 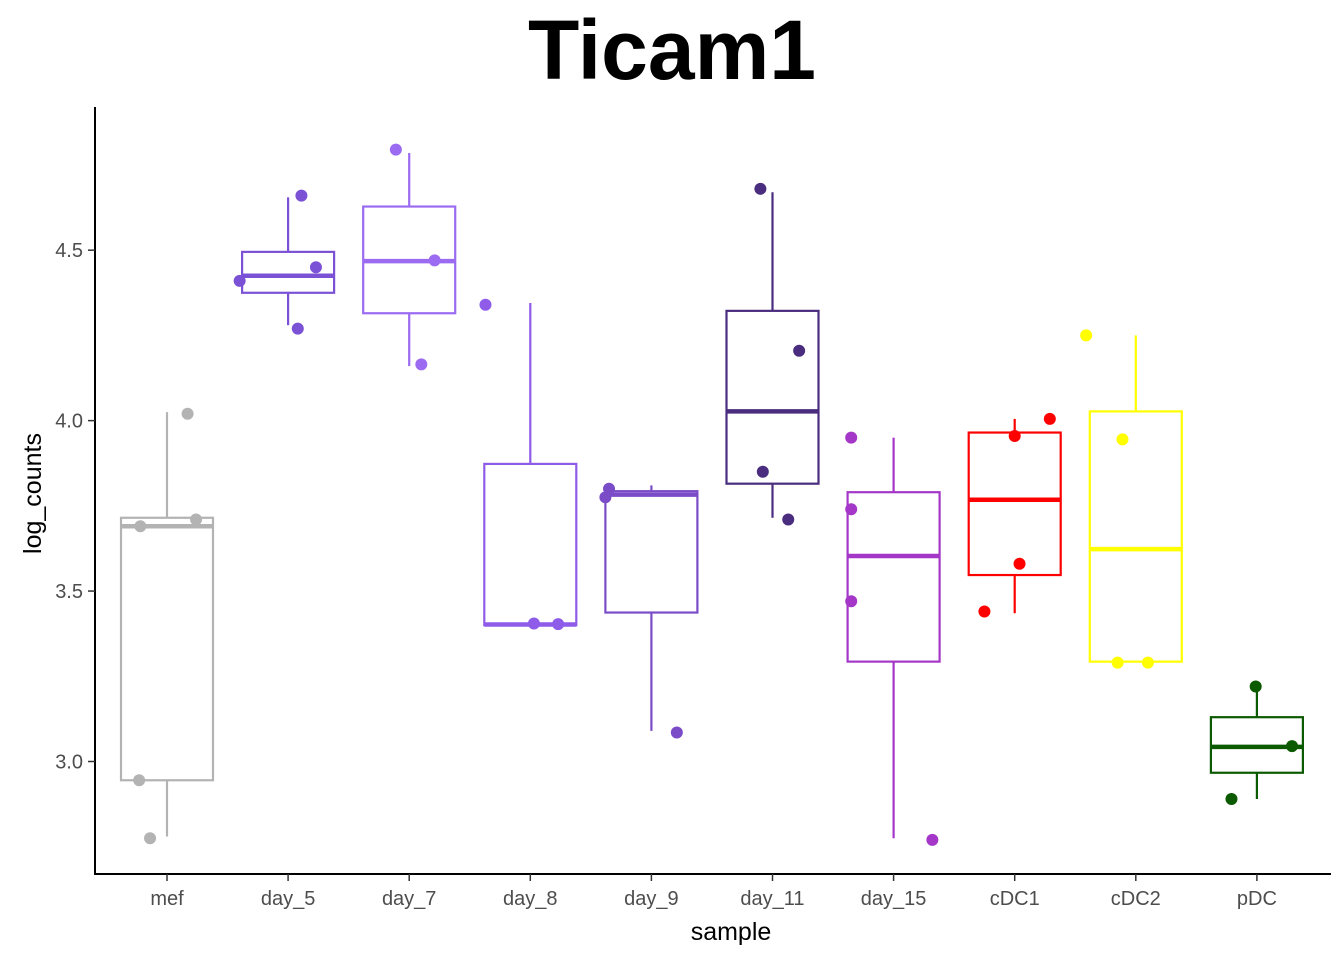 What do you see at coordinates (69, 763) in the screenshot?
I see `y-tick-label: 3.0` at bounding box center [69, 763].